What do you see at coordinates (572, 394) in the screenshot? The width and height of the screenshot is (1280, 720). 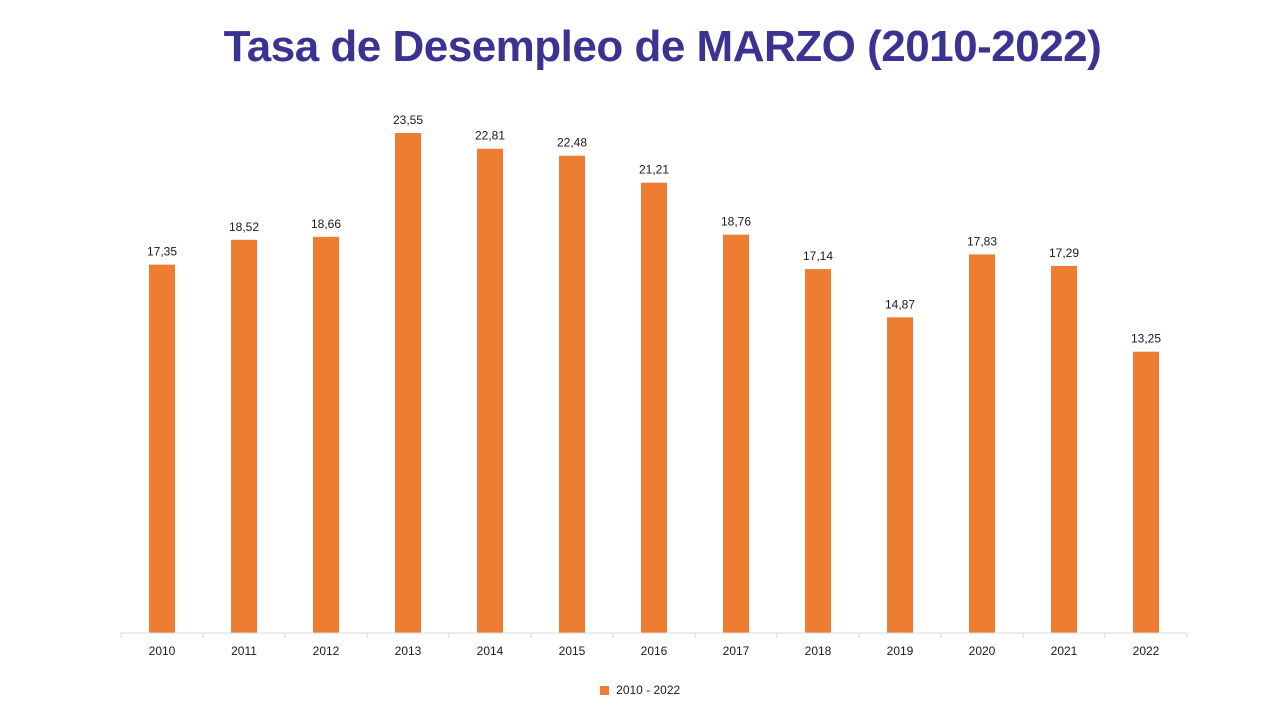 I see `bar-2015` at bounding box center [572, 394].